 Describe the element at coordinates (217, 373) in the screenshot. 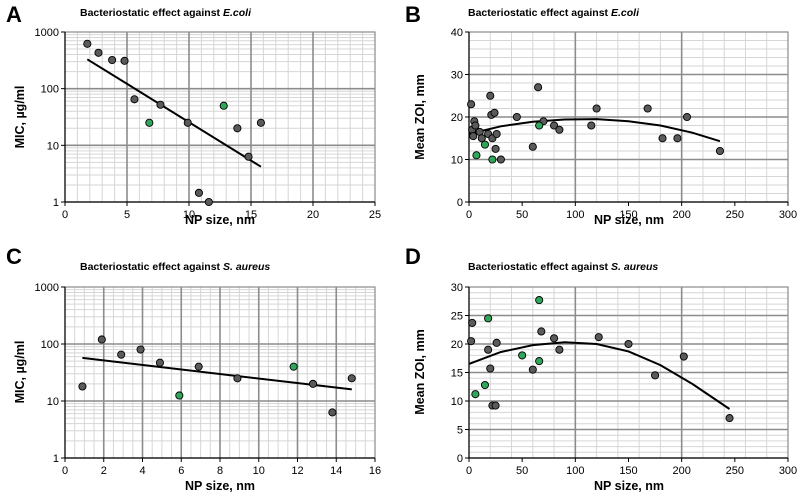

I see `panel-c-fit-line` at that location.